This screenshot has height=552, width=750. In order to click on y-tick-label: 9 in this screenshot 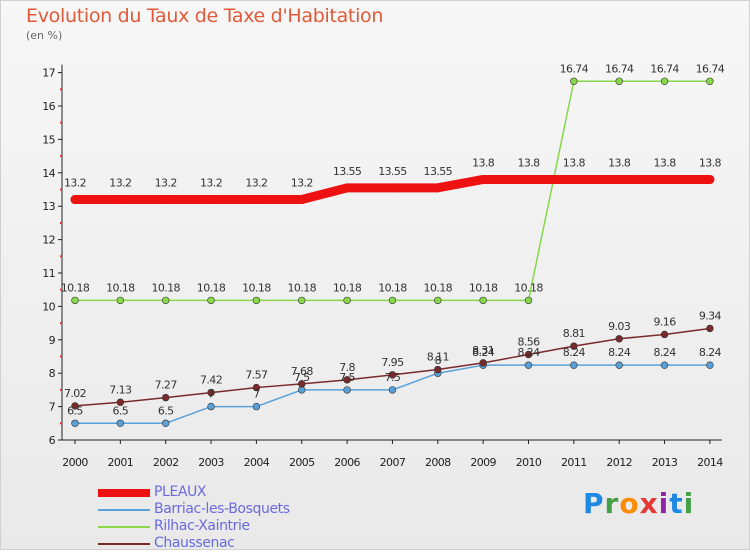, I will do `click(52, 340)`.